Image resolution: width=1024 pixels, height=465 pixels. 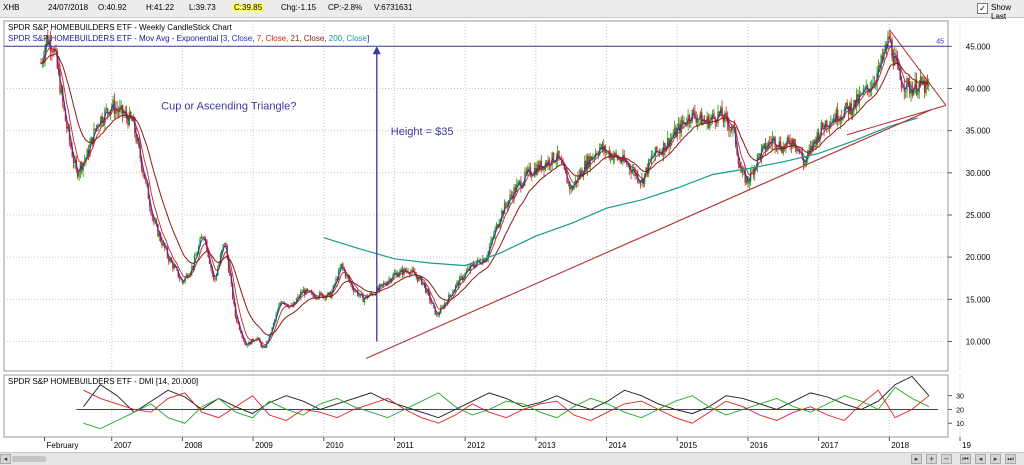 I want to click on scroll-start-icon: ⏮, so click(x=965, y=459).